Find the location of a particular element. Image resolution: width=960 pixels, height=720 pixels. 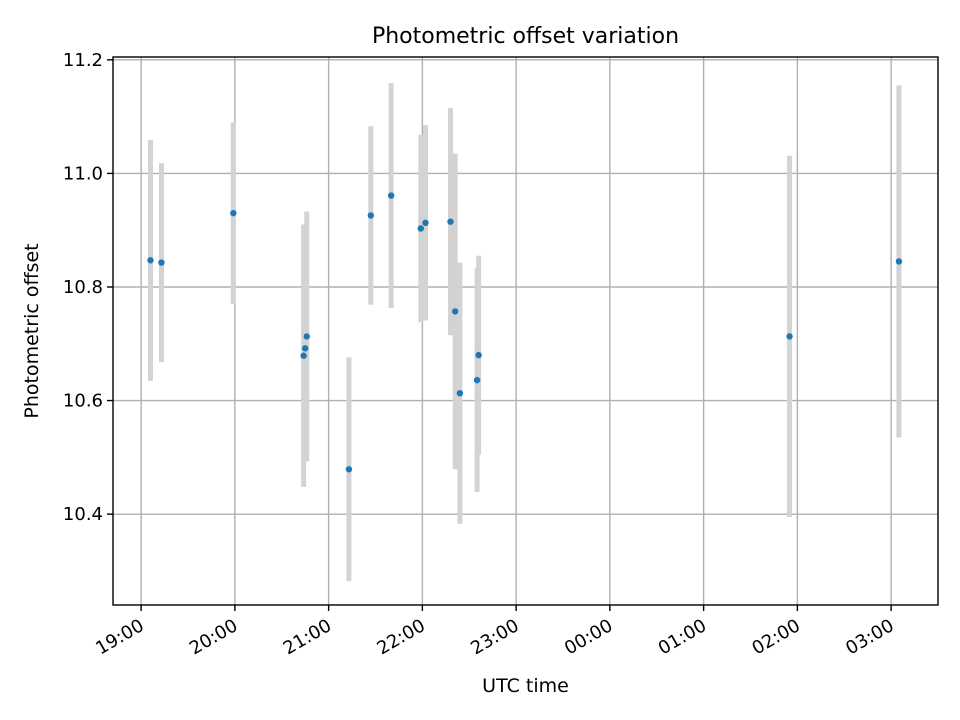

x-tick-label: 02:00 is located at coordinates (775, 637).